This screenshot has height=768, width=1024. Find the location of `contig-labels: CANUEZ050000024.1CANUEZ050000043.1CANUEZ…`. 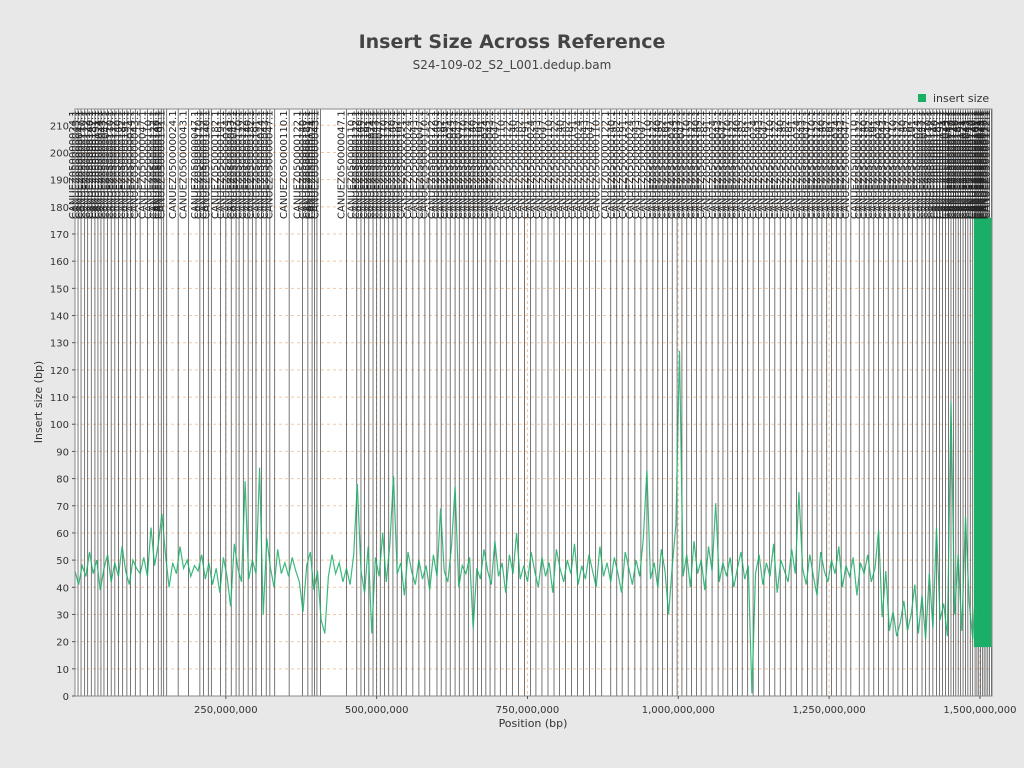

contig-labels: CANUEZ050000024.1CANUEZ050000043.1CANUEZ… is located at coordinates (530, 164).